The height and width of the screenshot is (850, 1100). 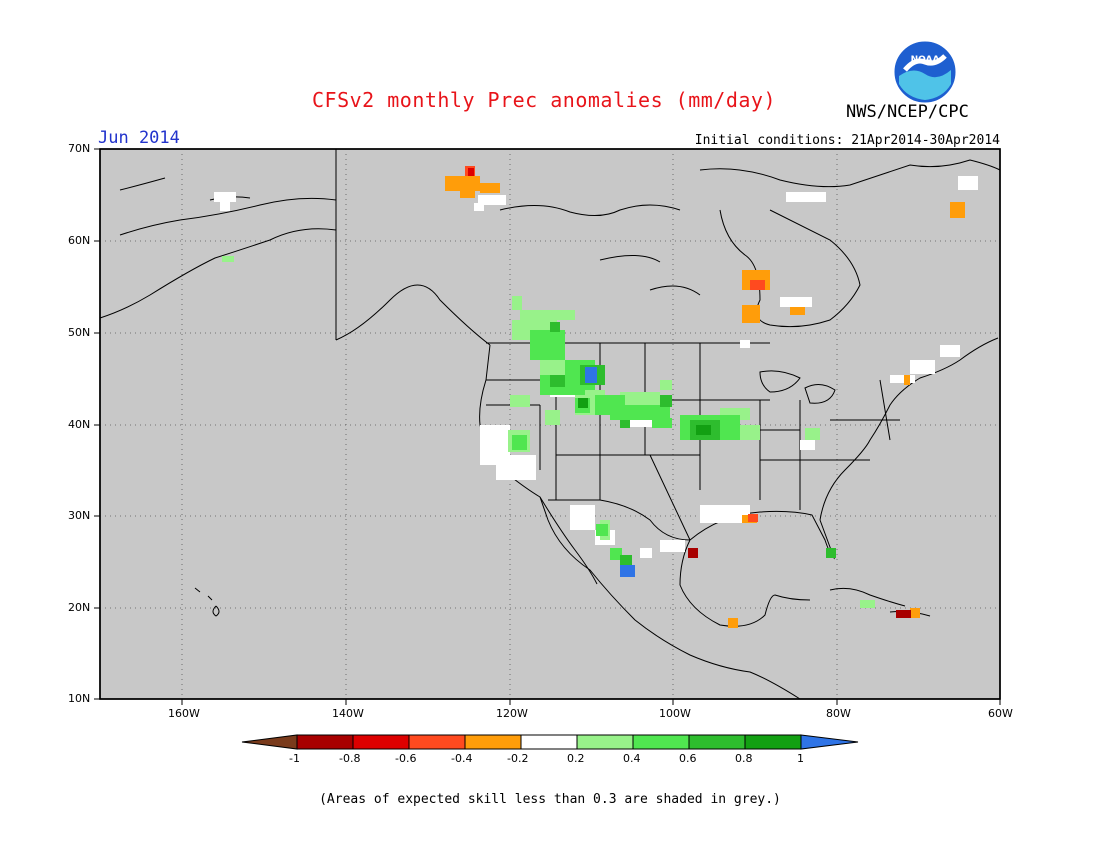 What do you see at coordinates (576, 758) in the screenshot?
I see `colorbar-tick: 0.2` at bounding box center [576, 758].